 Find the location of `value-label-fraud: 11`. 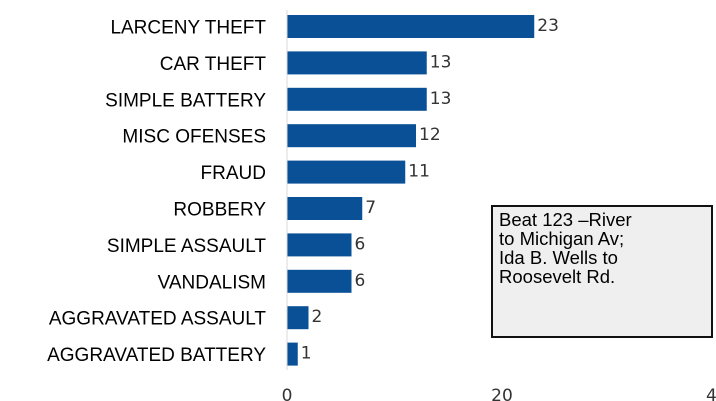

value-label-fraud: 11 is located at coordinates (419, 172).